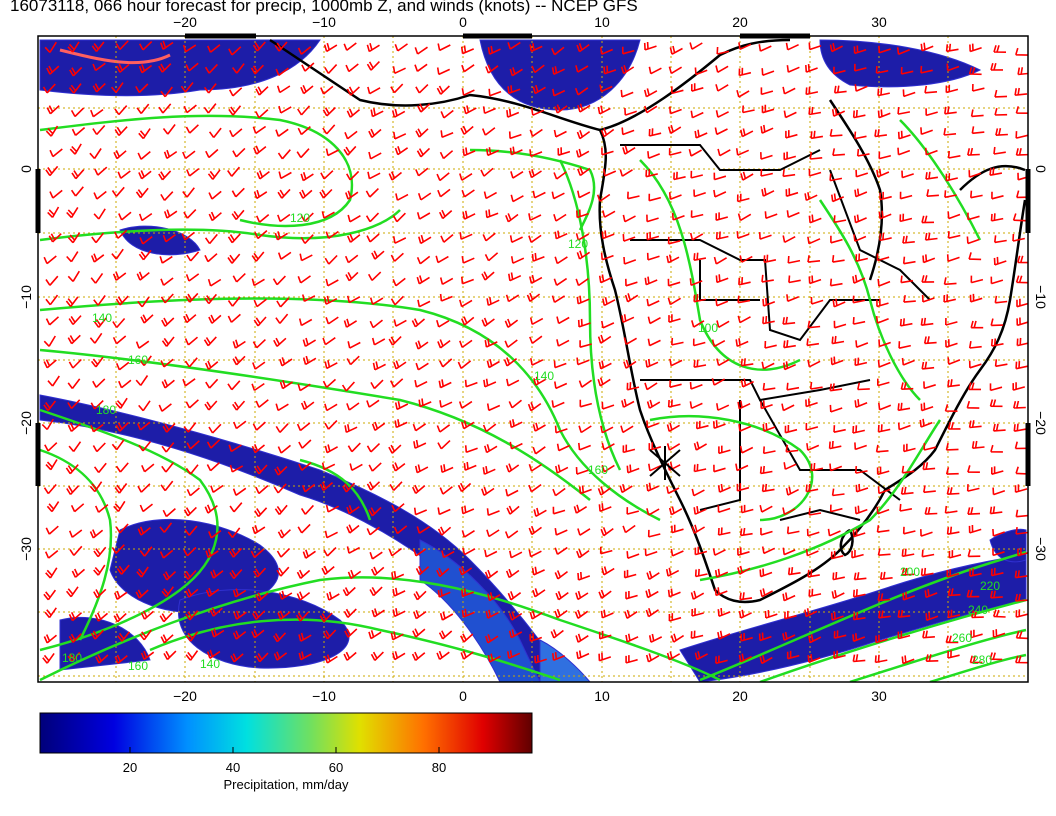  I want to click on colorbar: 20 40 60 80 Precipitation, mm/day, so click(286, 752).